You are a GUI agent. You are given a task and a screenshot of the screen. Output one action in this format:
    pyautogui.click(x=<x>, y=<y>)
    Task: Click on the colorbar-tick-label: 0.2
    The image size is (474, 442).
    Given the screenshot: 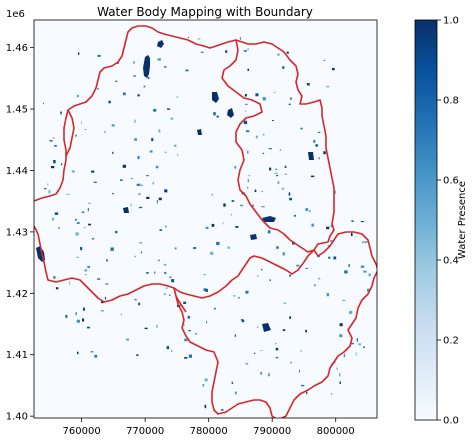 What is the action you would take?
    pyautogui.click(x=451, y=341)
    